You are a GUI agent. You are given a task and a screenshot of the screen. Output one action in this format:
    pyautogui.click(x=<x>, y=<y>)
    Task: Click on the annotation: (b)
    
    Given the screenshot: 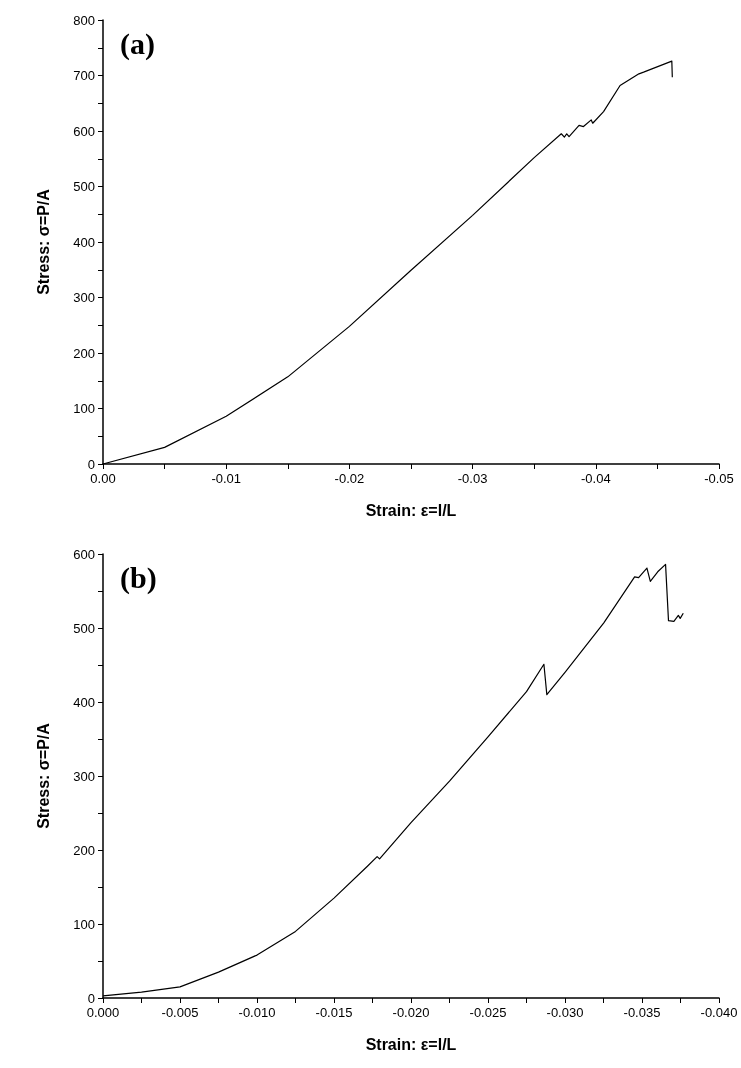 What is the action you would take?
    pyautogui.click(x=138, y=577)
    